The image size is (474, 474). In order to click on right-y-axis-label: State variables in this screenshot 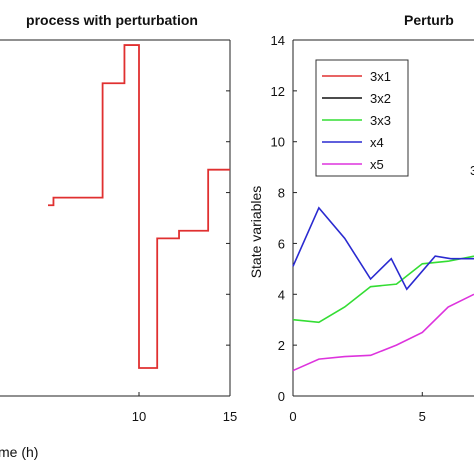, I will do `click(256, 232)`.